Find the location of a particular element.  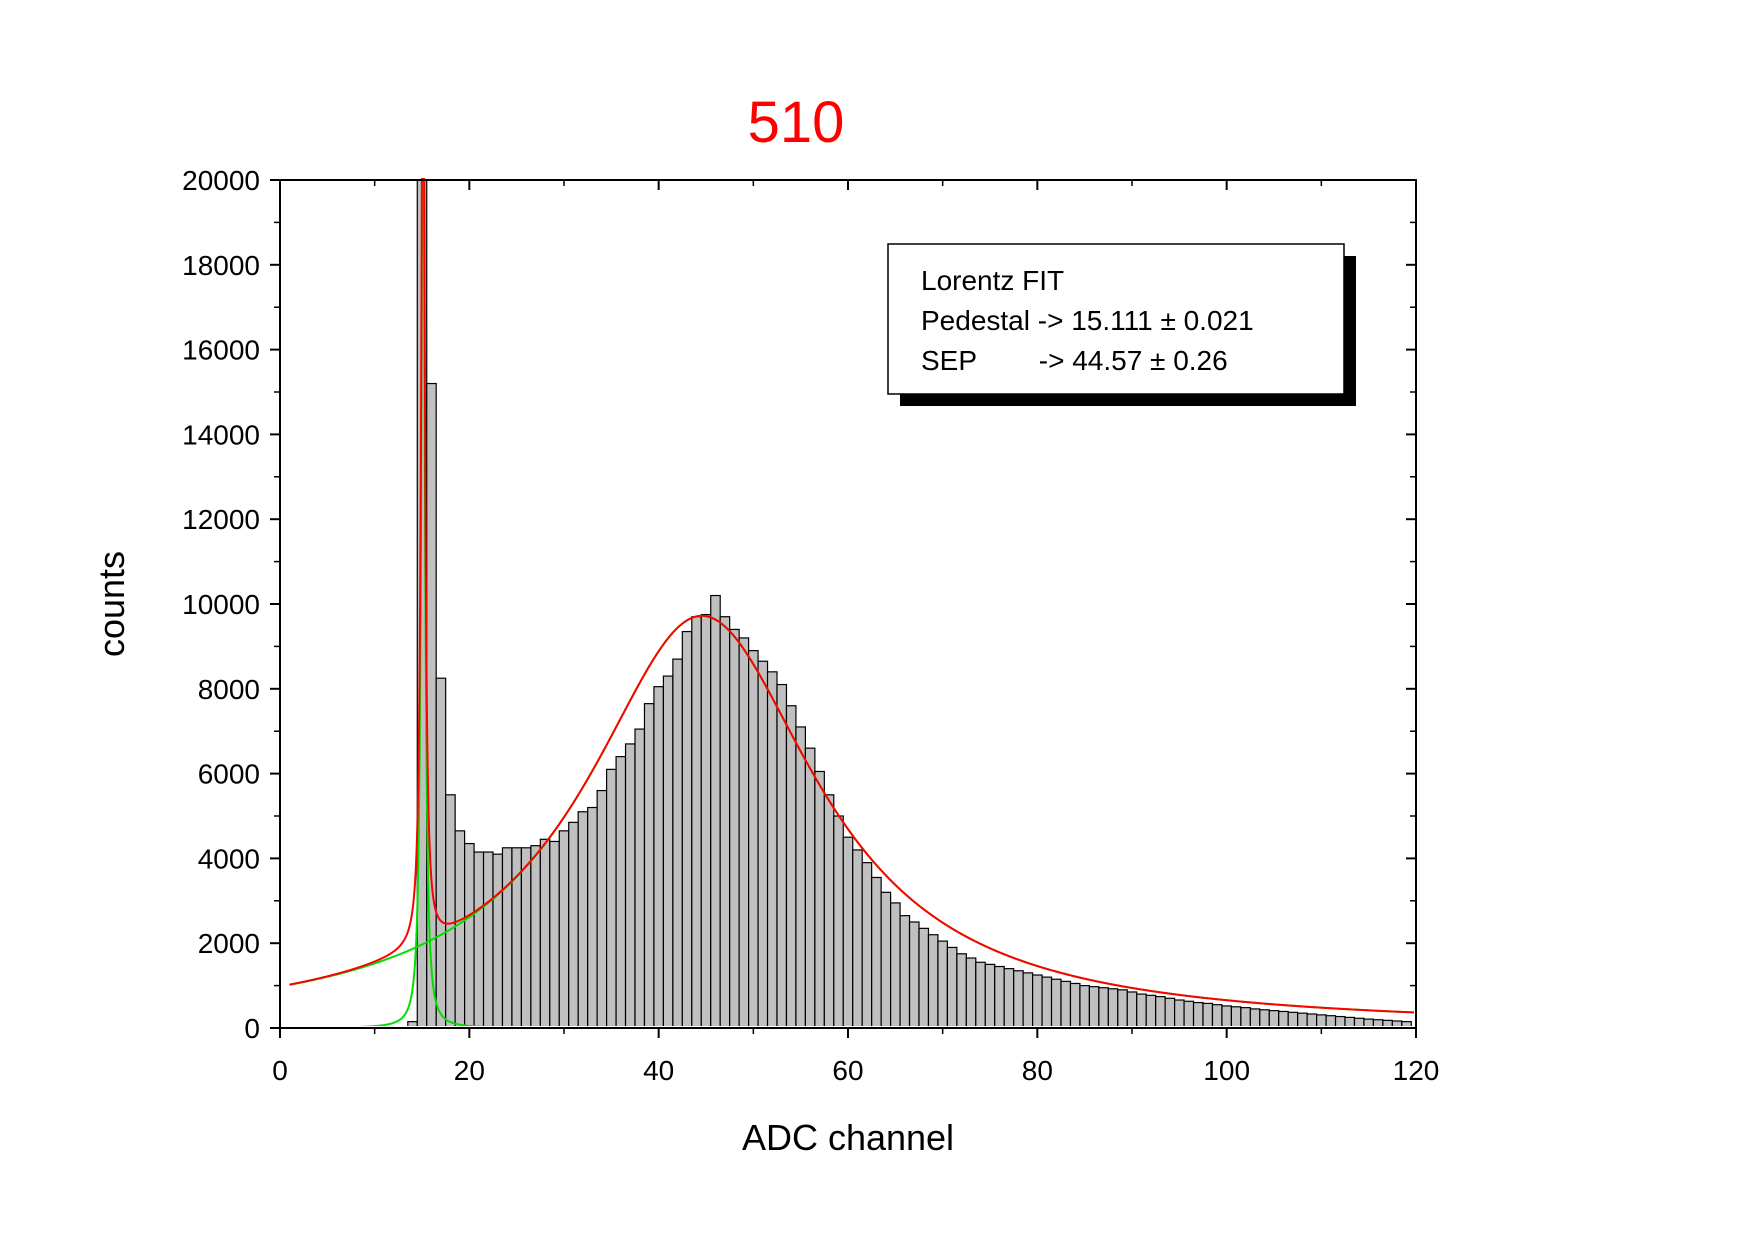

x-tick-label: 60 is located at coordinates (847, 1070).